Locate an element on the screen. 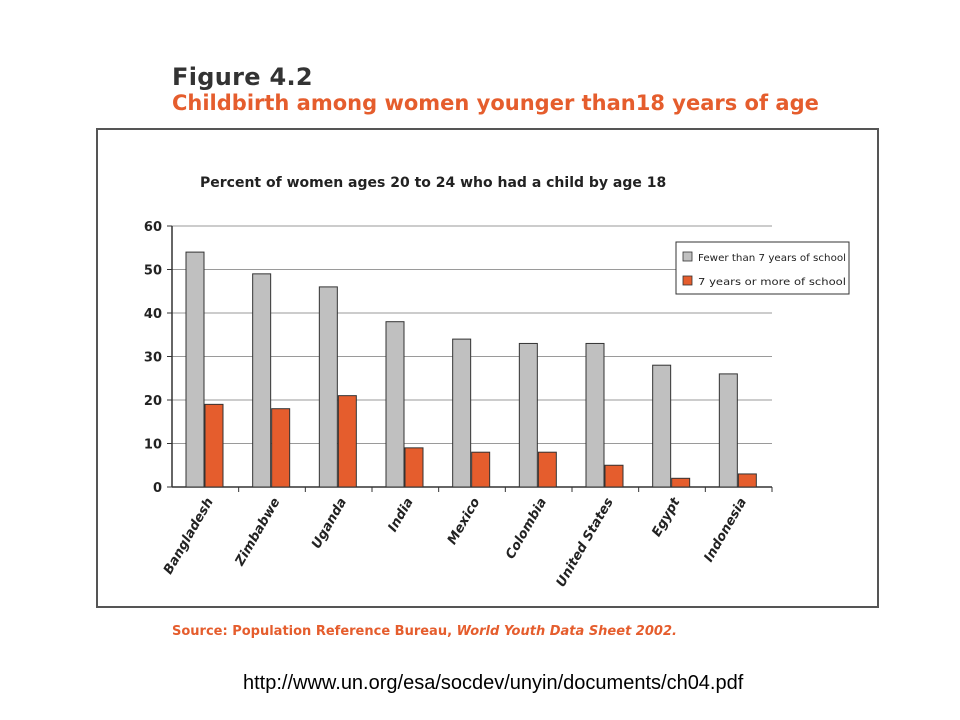 This screenshot has height=720, width=960. bar-fewer-than-7-mexico is located at coordinates (462, 413).